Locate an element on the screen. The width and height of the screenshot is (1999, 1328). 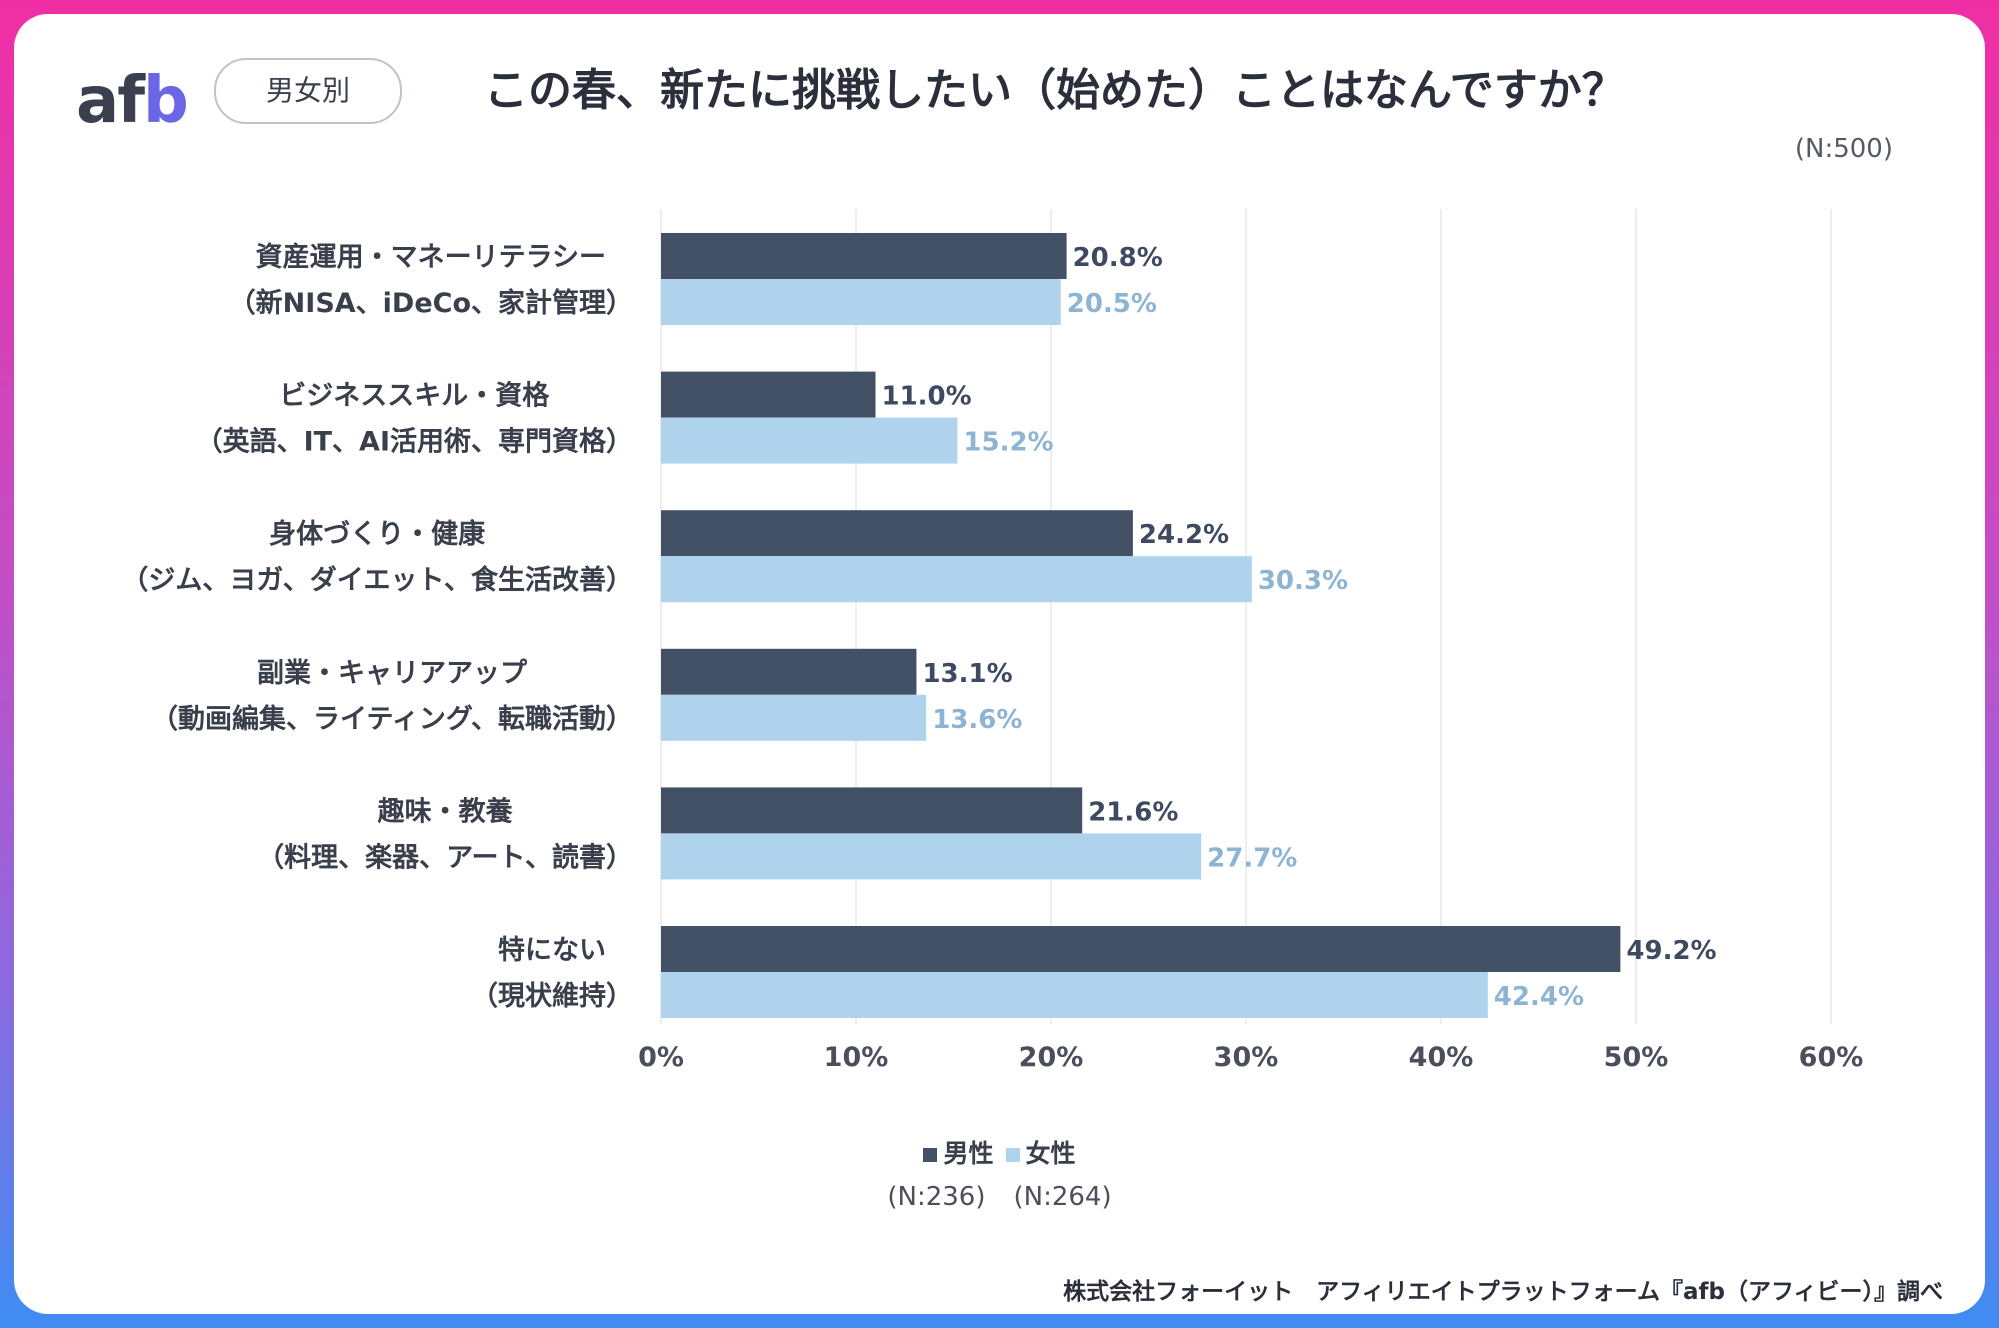
x-tick-label: 0% is located at coordinates (661, 1057).